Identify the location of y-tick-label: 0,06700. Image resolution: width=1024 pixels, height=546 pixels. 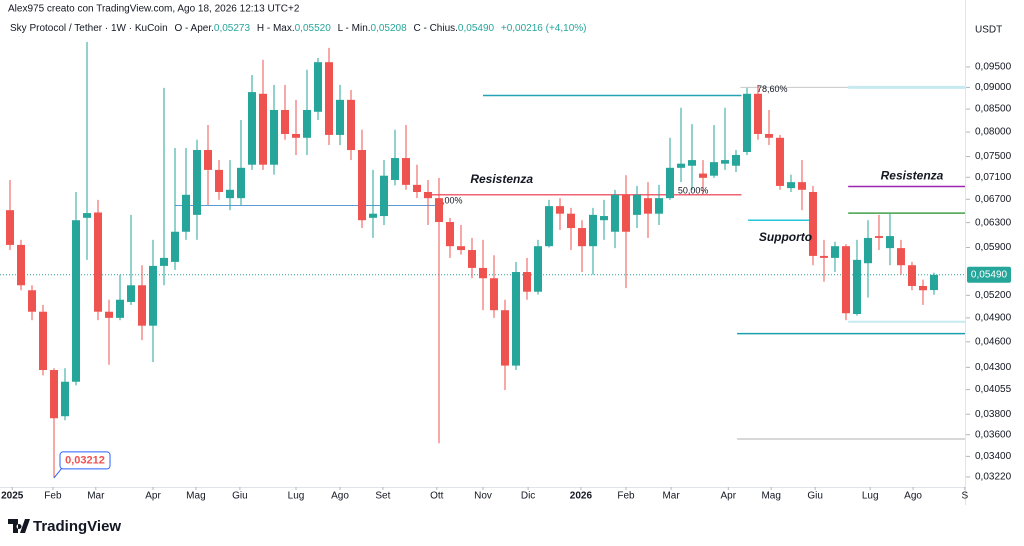
(993, 199).